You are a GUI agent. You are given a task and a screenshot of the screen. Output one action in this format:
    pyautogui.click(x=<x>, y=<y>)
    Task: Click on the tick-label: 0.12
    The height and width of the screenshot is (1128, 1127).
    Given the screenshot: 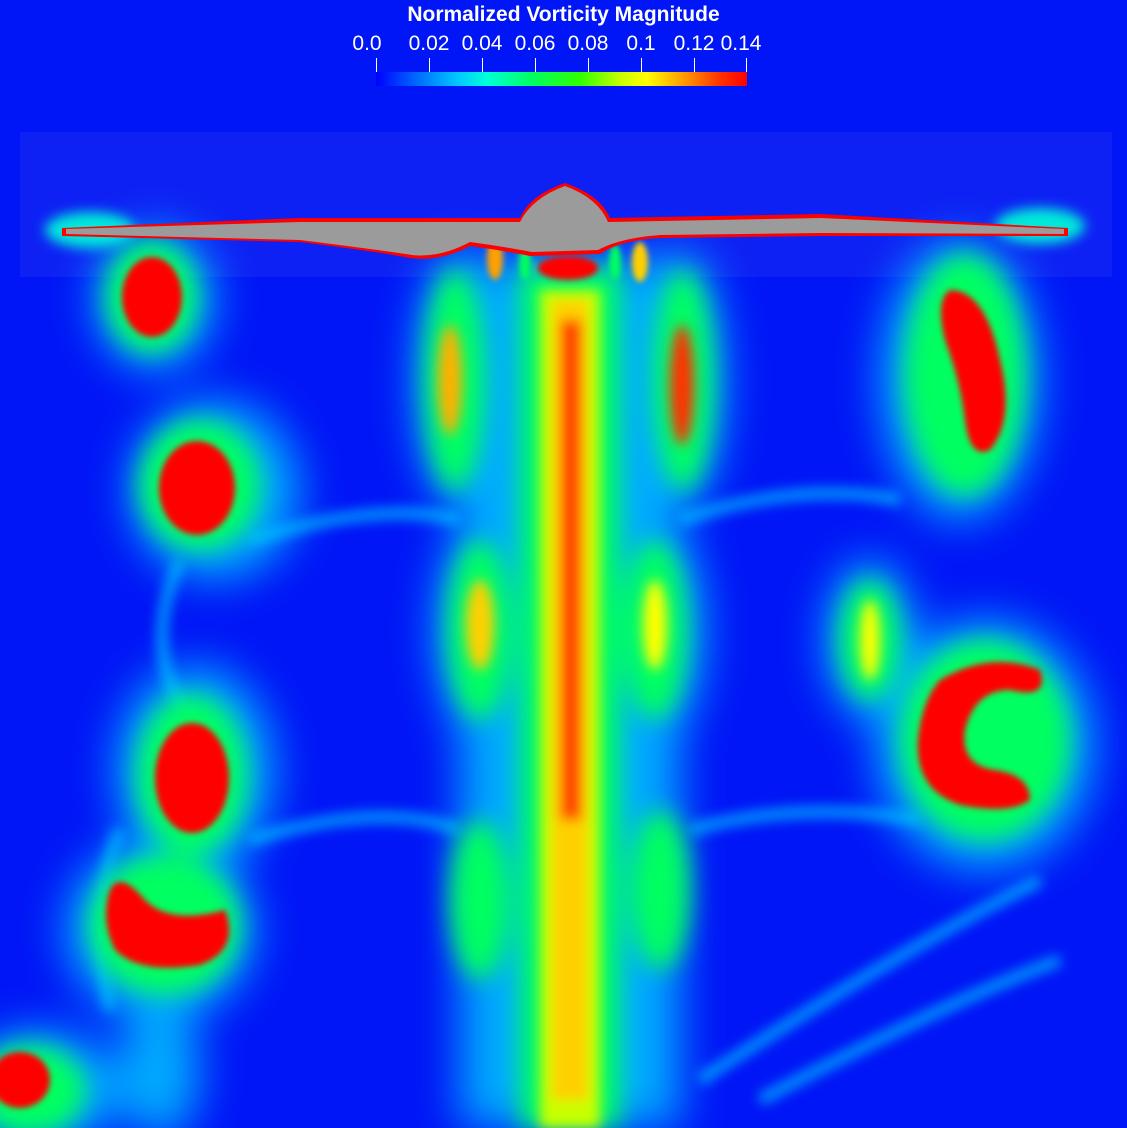 What is the action you would take?
    pyautogui.click(x=694, y=43)
    